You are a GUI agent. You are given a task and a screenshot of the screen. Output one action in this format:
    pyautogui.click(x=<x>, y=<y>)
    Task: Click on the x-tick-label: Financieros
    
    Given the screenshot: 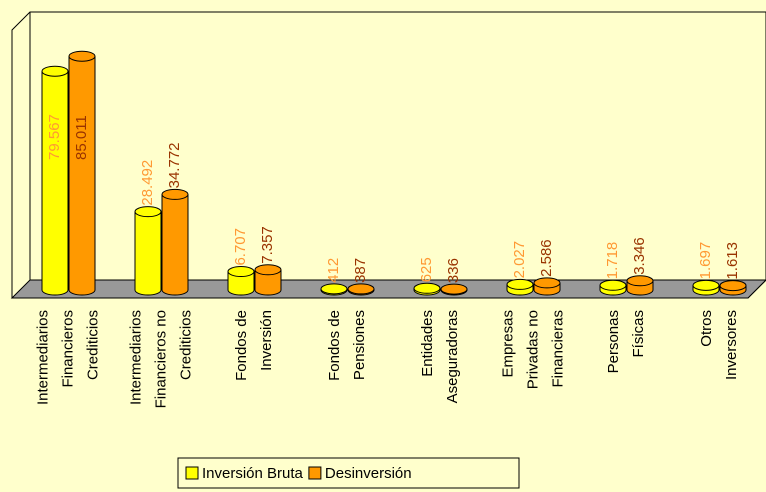 What is the action you would take?
    pyautogui.click(x=67, y=349)
    